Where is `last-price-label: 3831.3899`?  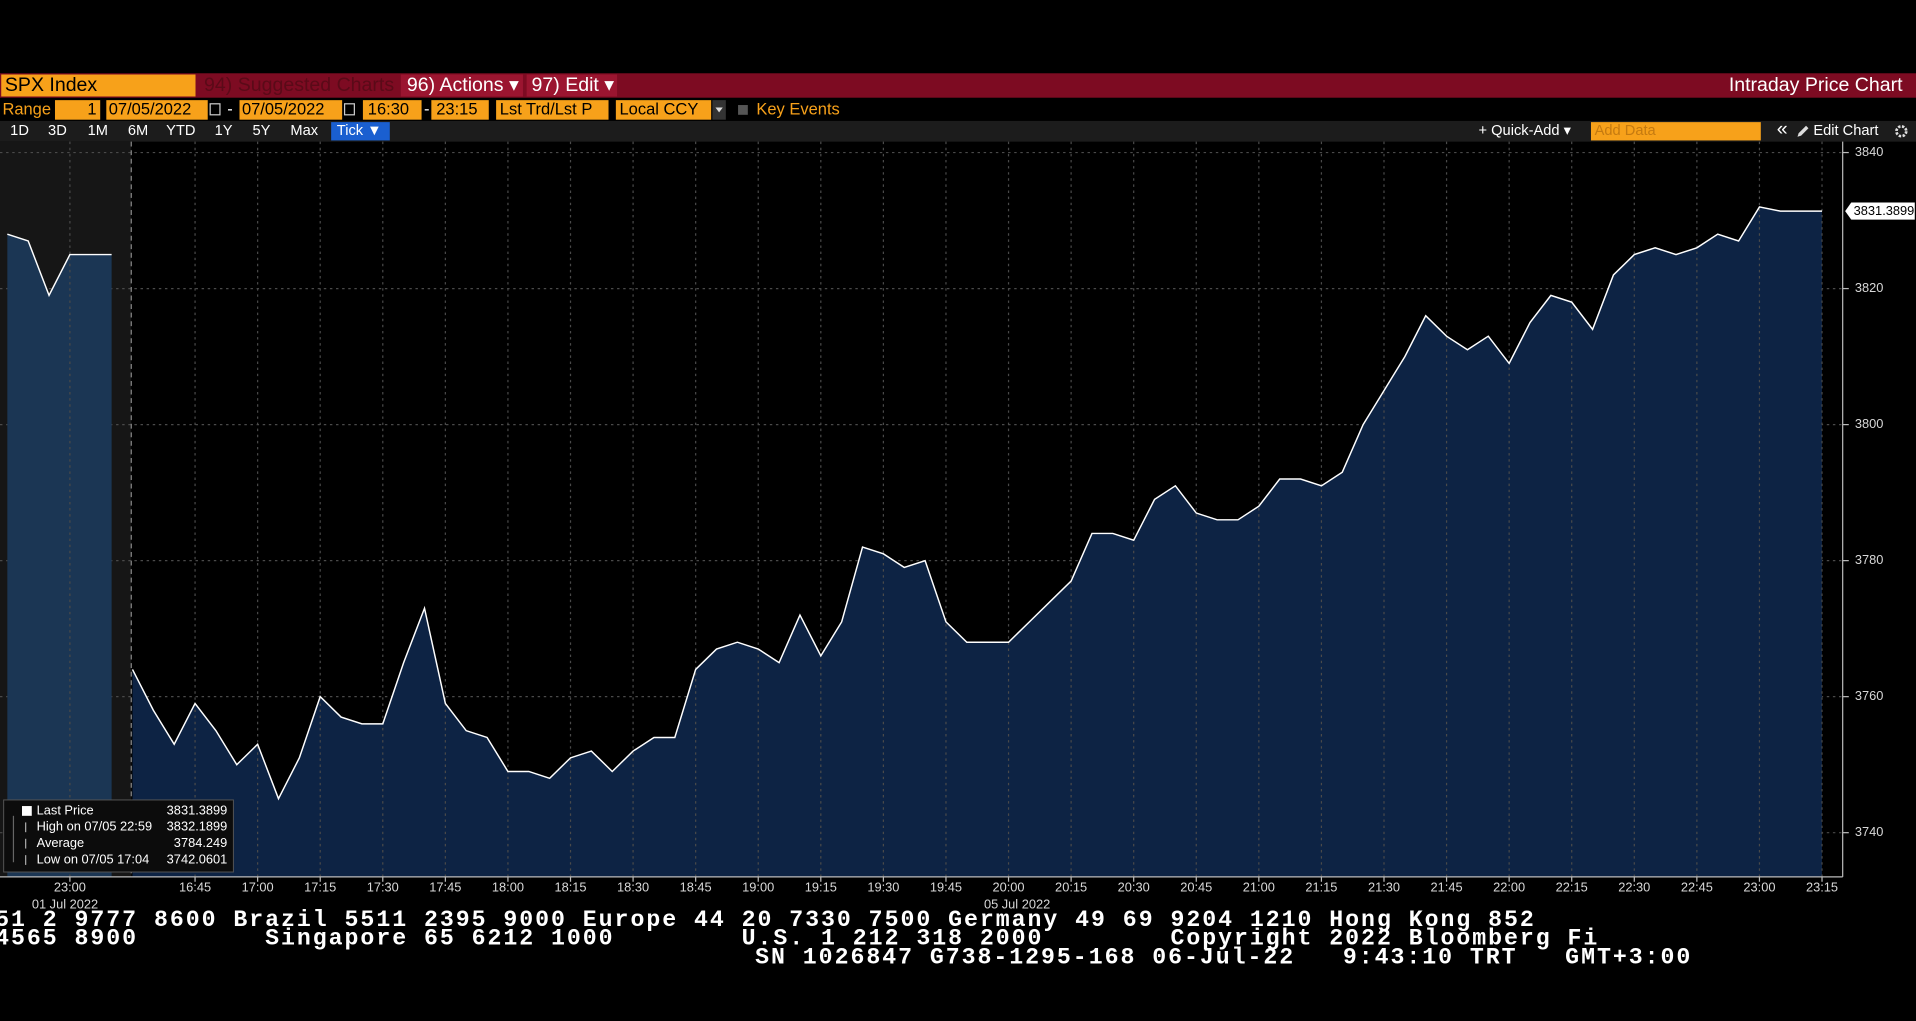 last-price-label: 3831.3899 is located at coordinates (1884, 210).